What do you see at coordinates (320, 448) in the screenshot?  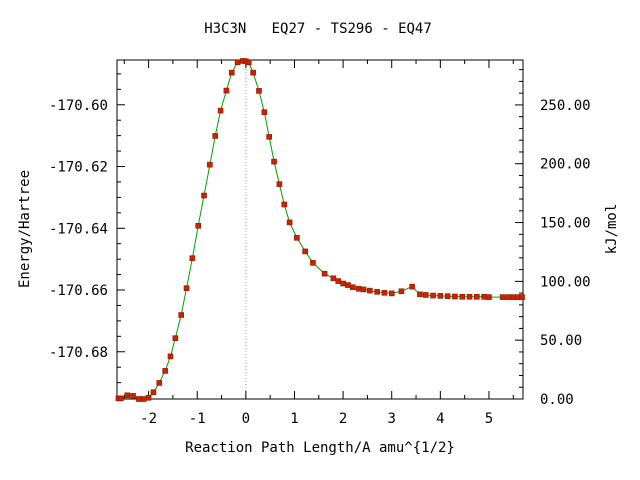 I see `x-axis-label: Reaction Path Length/A amu^{1/2}` at bounding box center [320, 448].